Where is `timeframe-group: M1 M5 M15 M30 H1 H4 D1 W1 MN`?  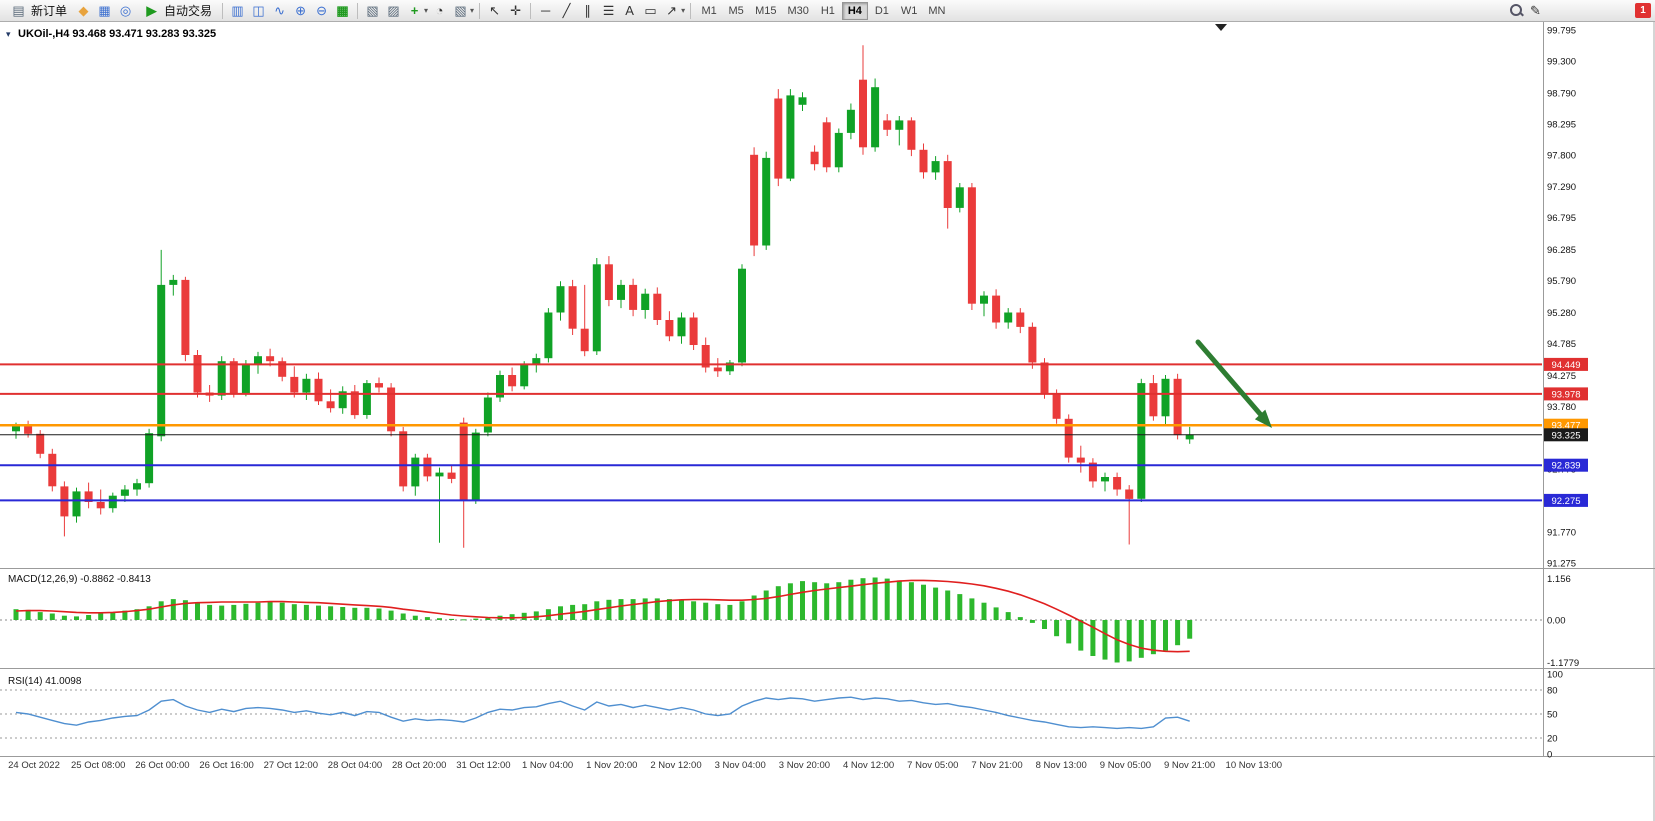 timeframe-group: M1 M5 M15 M30 H1 H4 D1 W1 MN is located at coordinates (823, 10).